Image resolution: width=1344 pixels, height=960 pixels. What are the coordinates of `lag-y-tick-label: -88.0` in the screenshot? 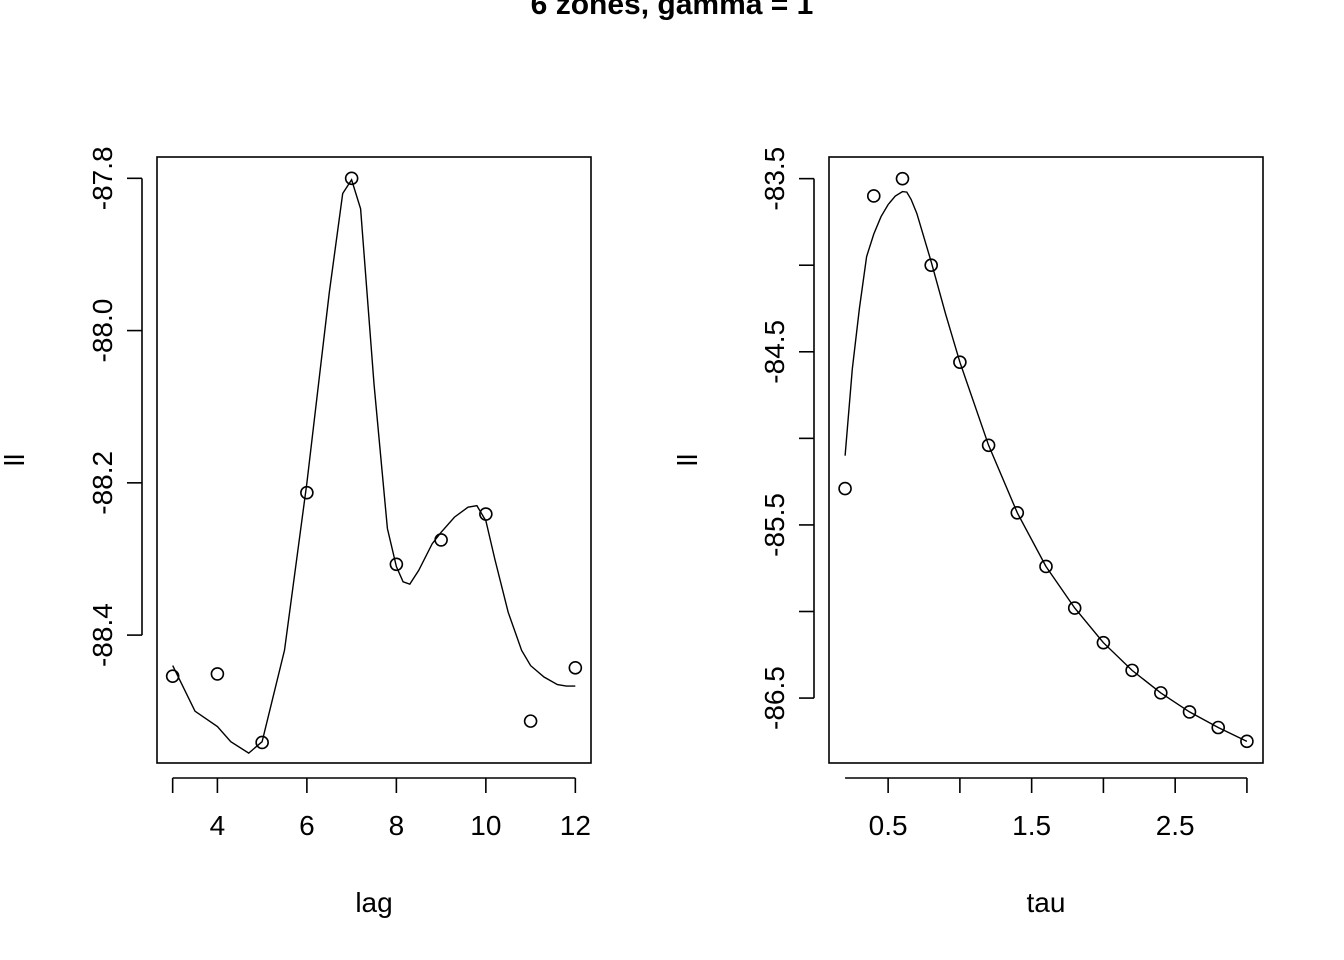 It's located at (102, 331).